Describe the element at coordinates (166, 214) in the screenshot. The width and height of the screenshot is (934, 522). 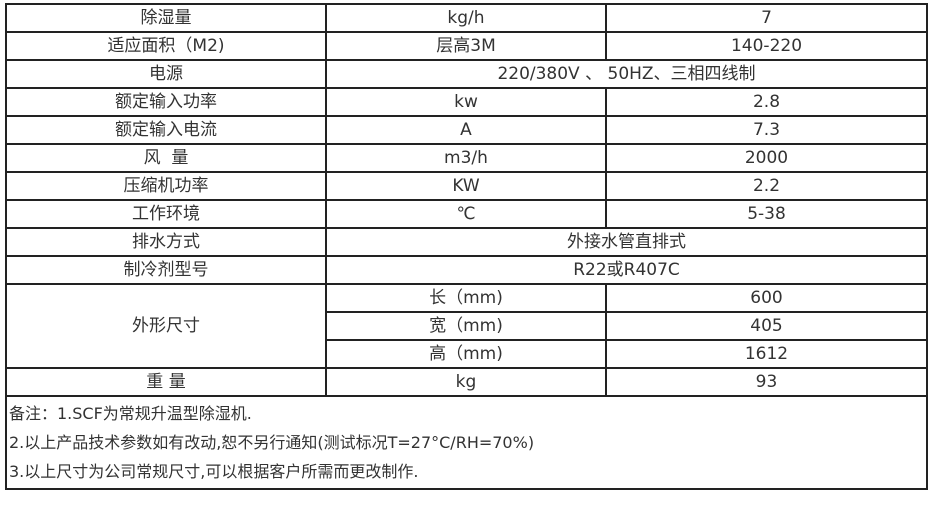
I see `param-name: 工作环境` at that location.